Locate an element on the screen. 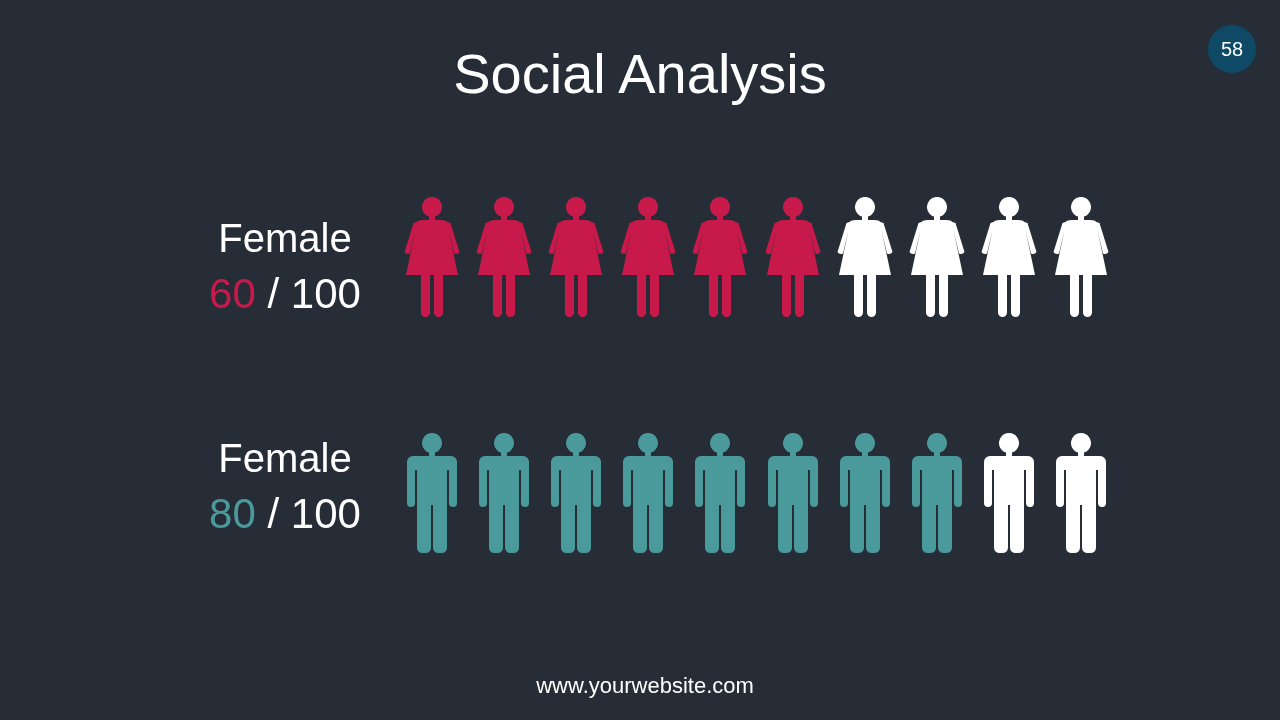  text: www.yourwebsite.com is located at coordinates (644, 686).